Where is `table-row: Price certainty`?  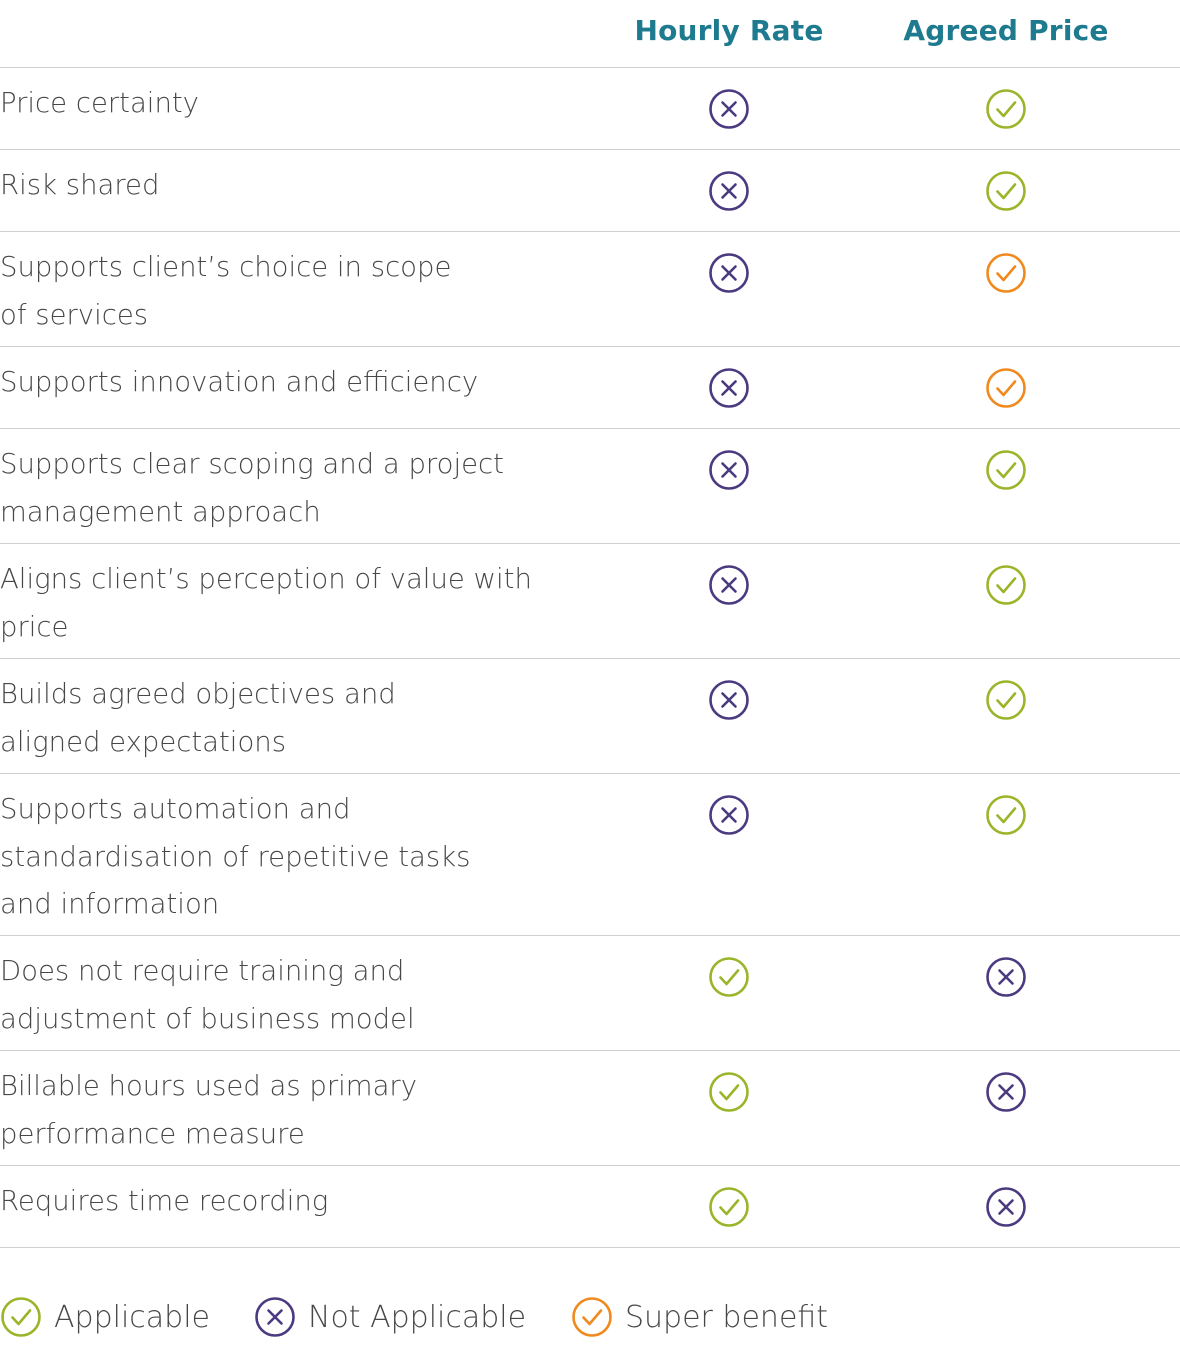 table-row: Price certainty is located at coordinates (590, 109).